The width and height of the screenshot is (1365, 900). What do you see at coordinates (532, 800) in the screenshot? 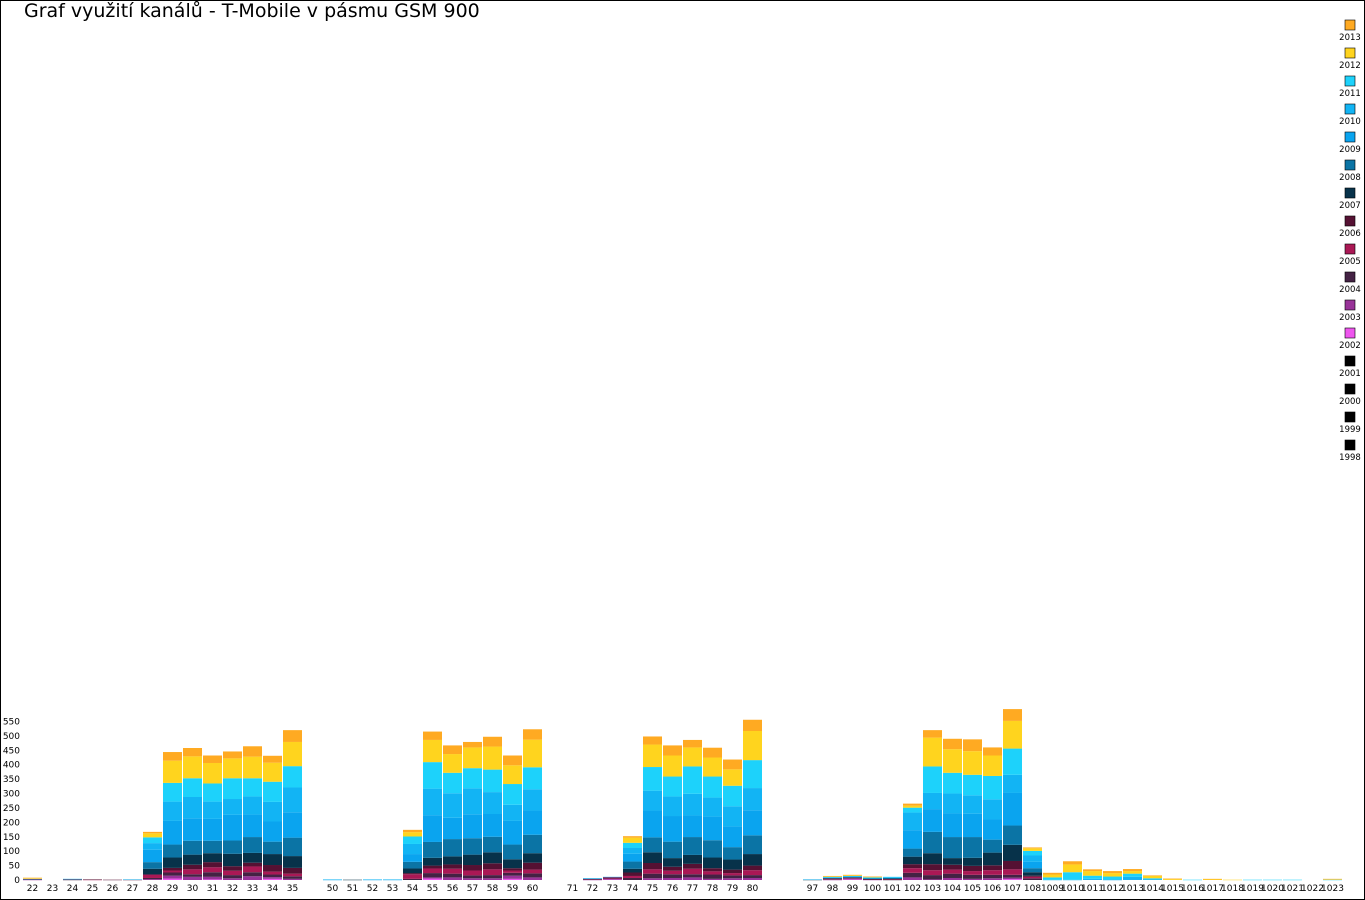
I see `bar-segment-60-2010` at bounding box center [532, 800].